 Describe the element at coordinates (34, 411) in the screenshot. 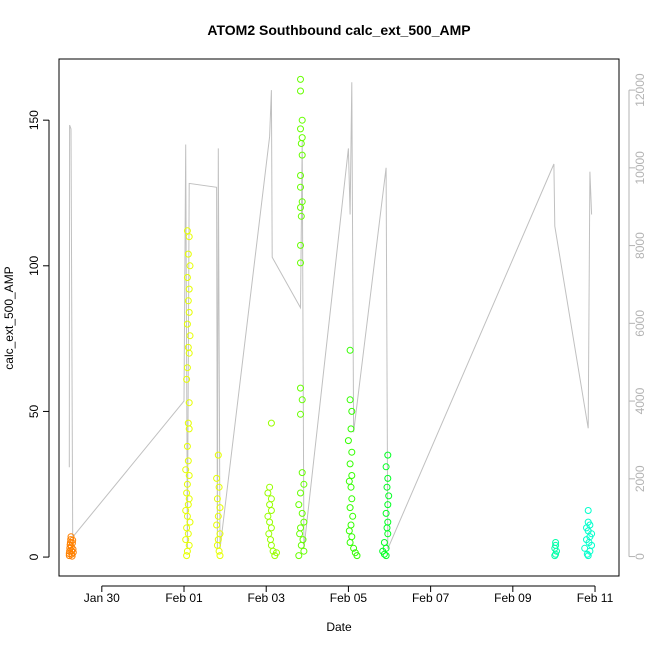

I see `y-tick-label: 50` at that location.